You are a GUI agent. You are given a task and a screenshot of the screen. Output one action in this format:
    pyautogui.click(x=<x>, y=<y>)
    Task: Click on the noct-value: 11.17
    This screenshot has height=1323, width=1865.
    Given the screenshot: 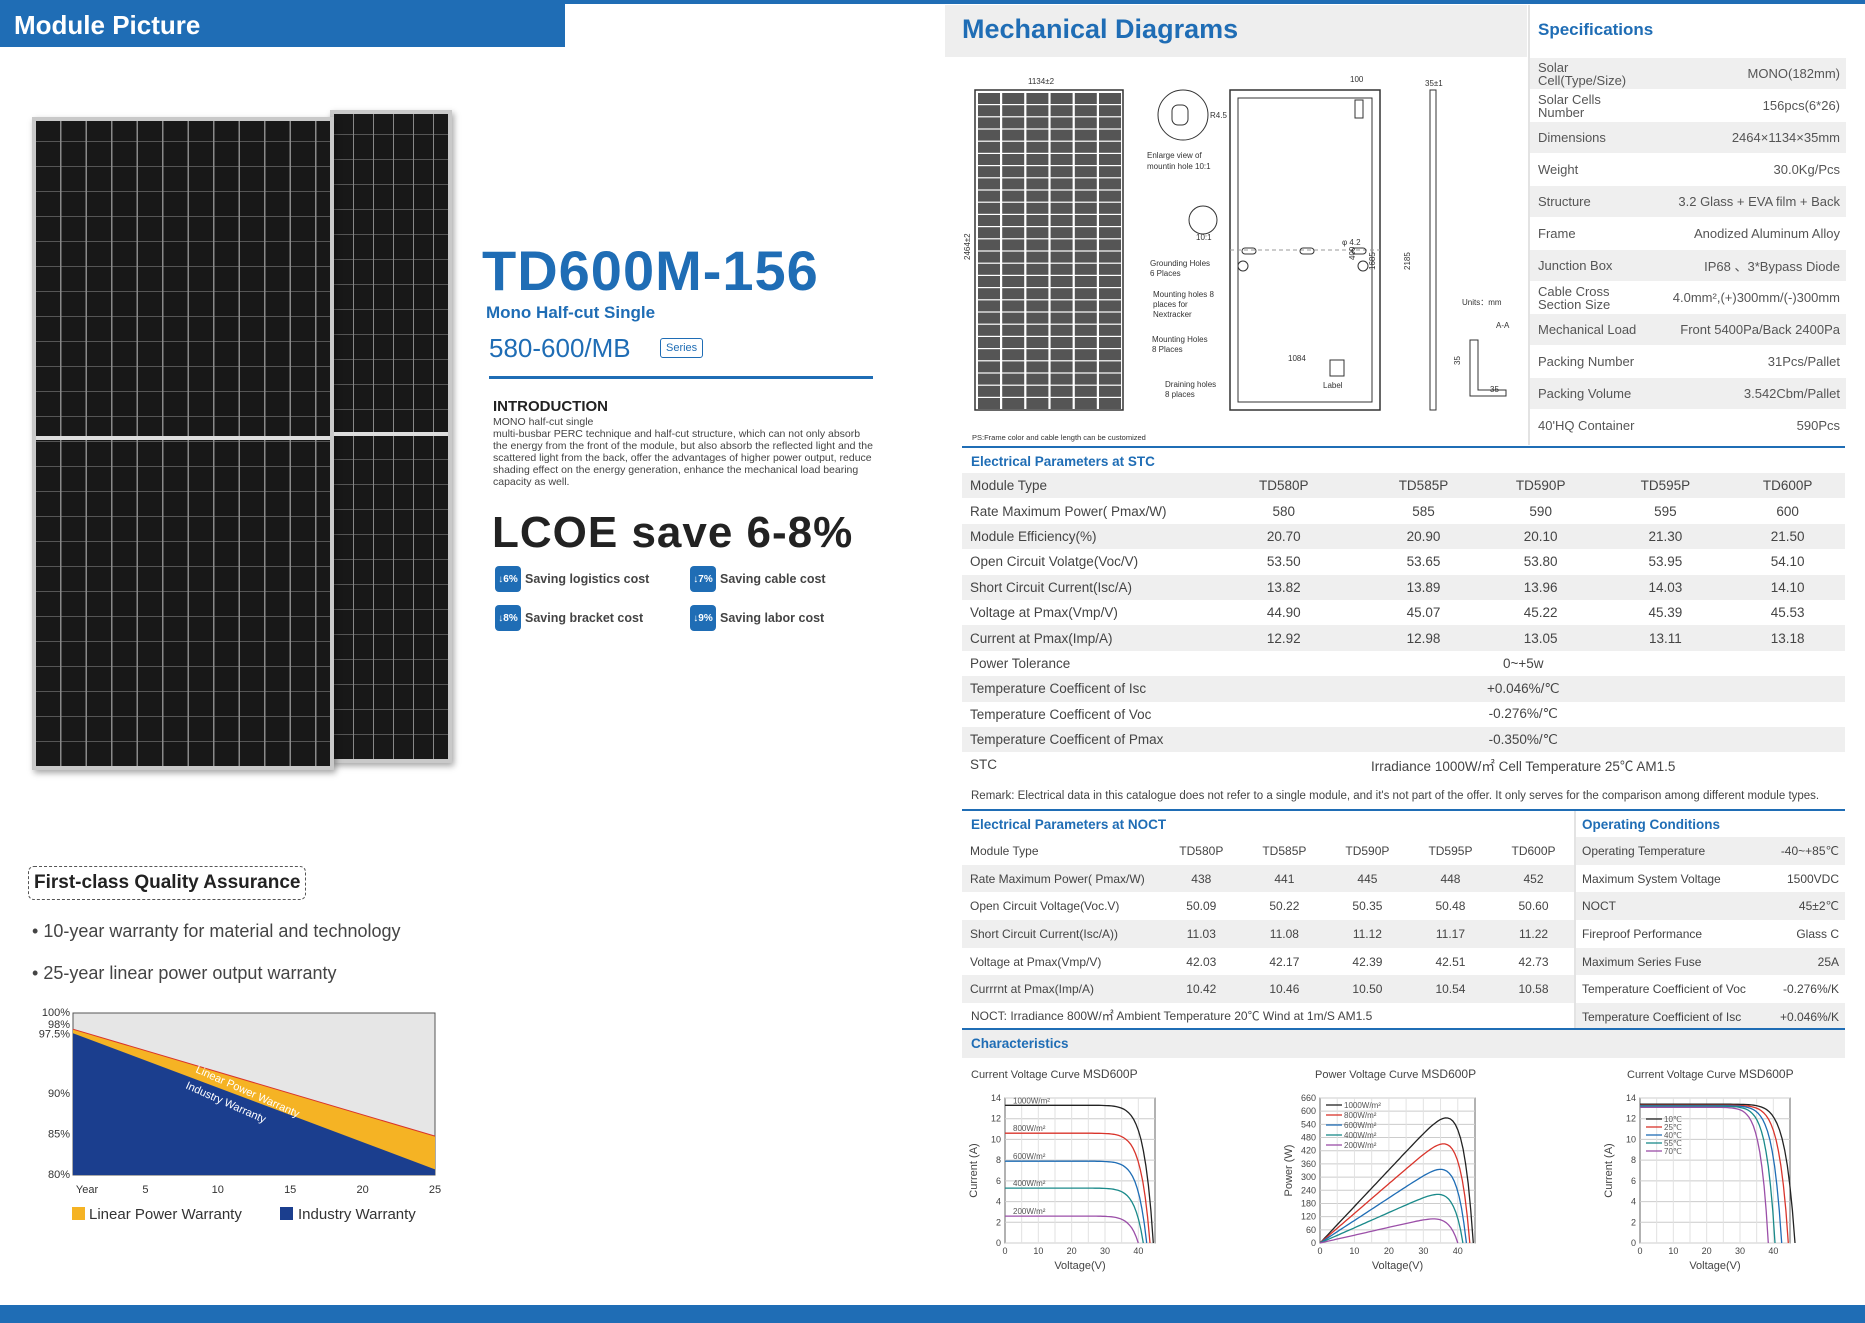 What is the action you would take?
    pyautogui.click(x=1450, y=933)
    